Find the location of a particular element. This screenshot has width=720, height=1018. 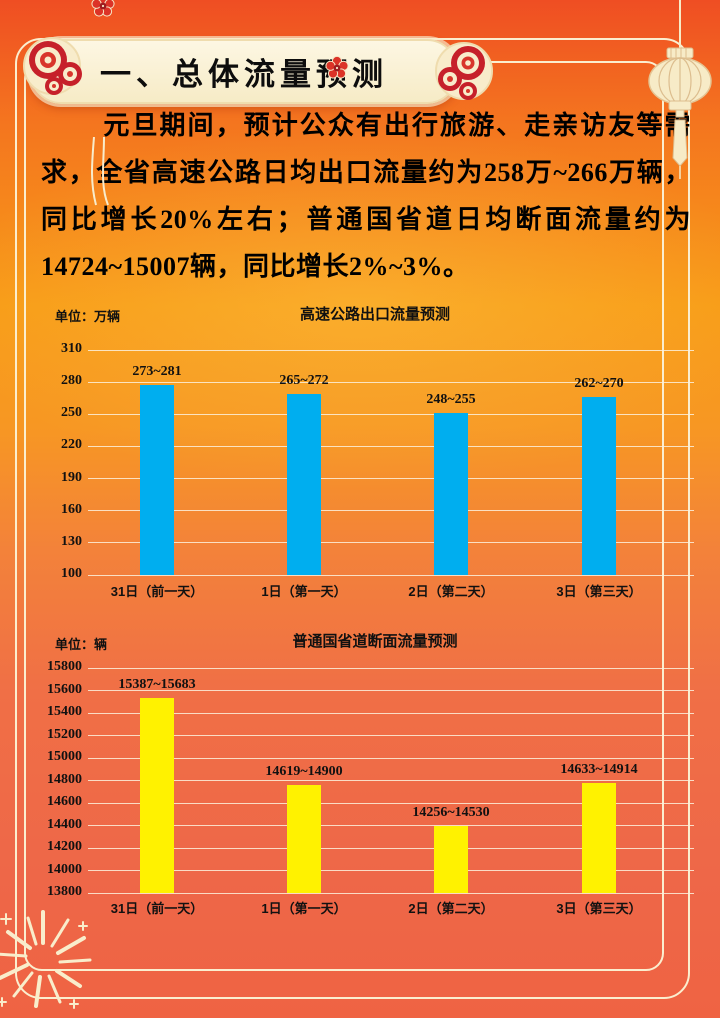

y-tick-label: 190 is located at coordinates (71, 477).